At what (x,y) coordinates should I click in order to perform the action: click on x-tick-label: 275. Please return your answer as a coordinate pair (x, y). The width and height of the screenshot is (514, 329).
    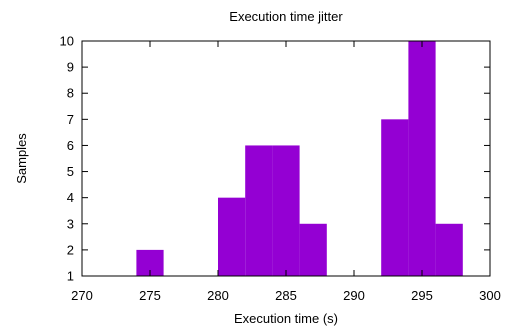
    Looking at the image, I should click on (150, 295).